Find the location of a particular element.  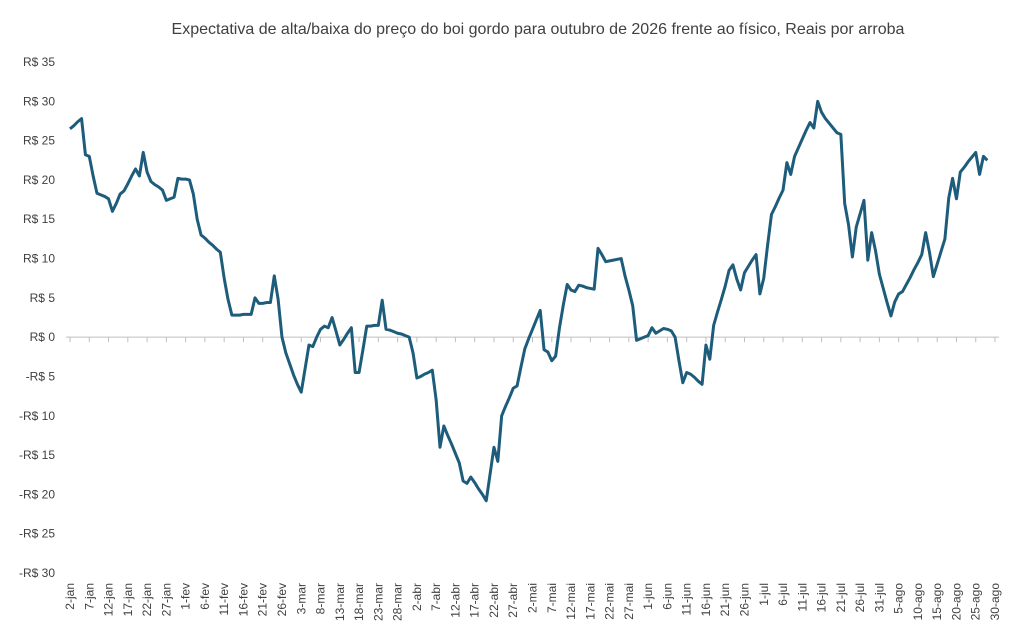

y-tick-label: -R$ 20 is located at coordinates (37, 494).